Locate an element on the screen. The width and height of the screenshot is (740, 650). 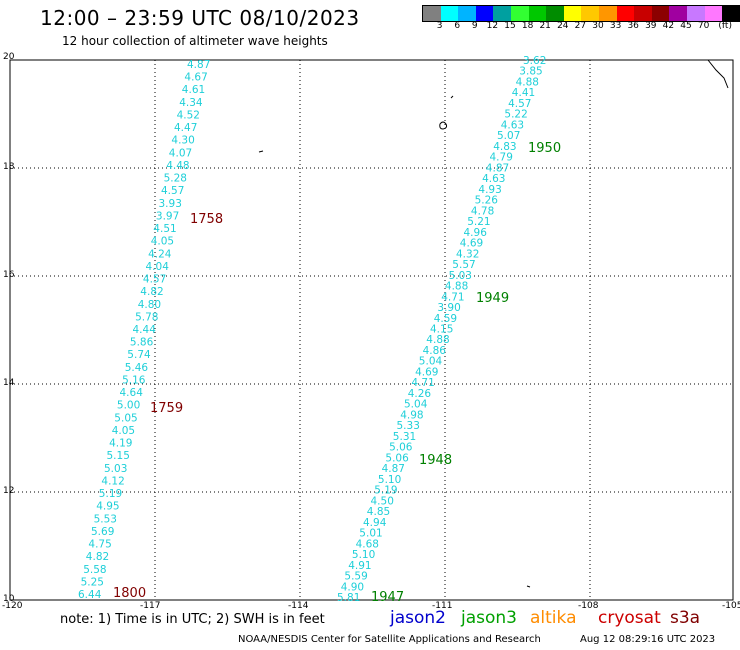
swh-value: 4.98 is located at coordinates (411, 415).